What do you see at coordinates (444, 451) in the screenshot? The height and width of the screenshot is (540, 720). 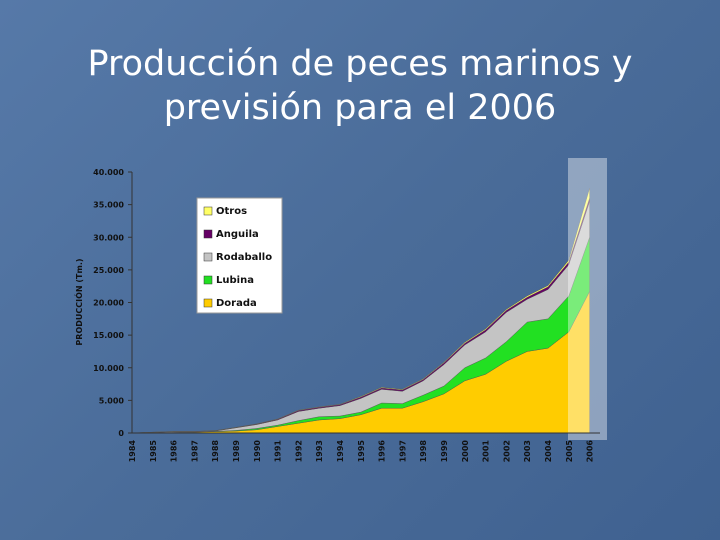 I see `x-tick-label: 1999` at bounding box center [444, 451].